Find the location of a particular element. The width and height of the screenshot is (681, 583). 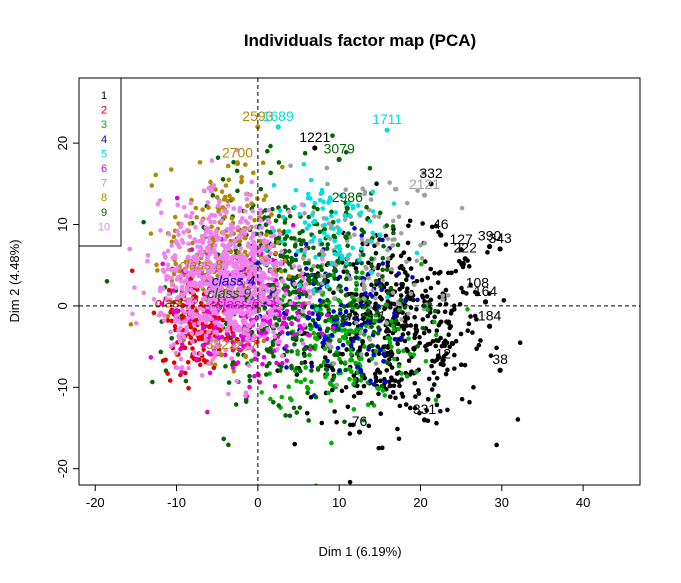

point-label: 46 is located at coordinates (441, 224).